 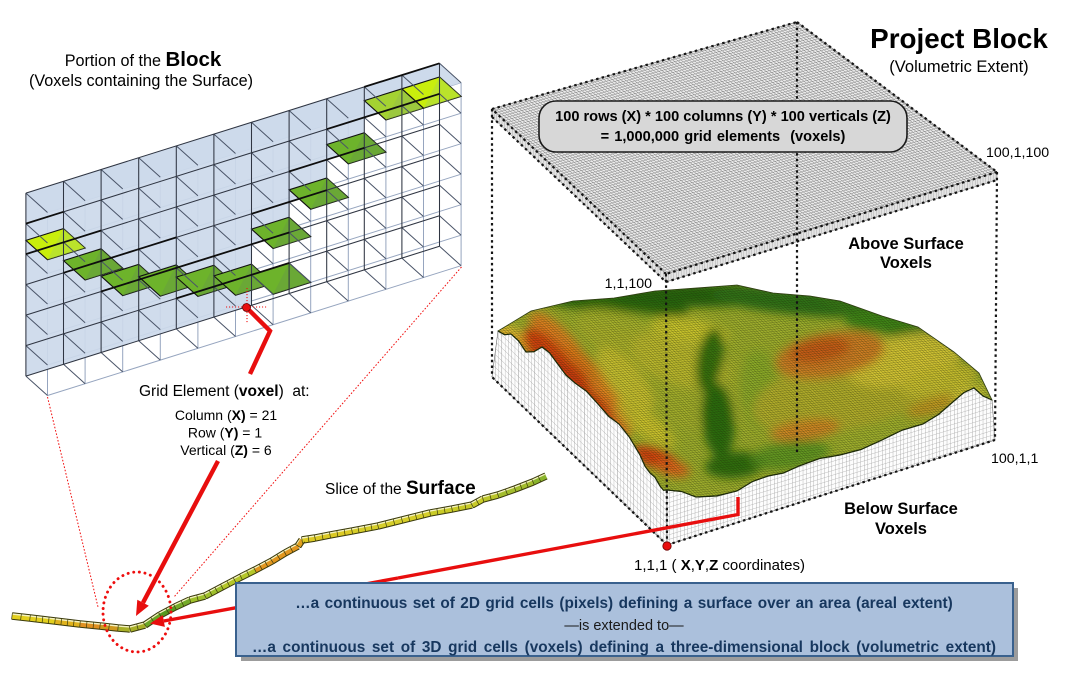 I want to click on svg-text: Slice of the Surface, so click(x=400, y=488).